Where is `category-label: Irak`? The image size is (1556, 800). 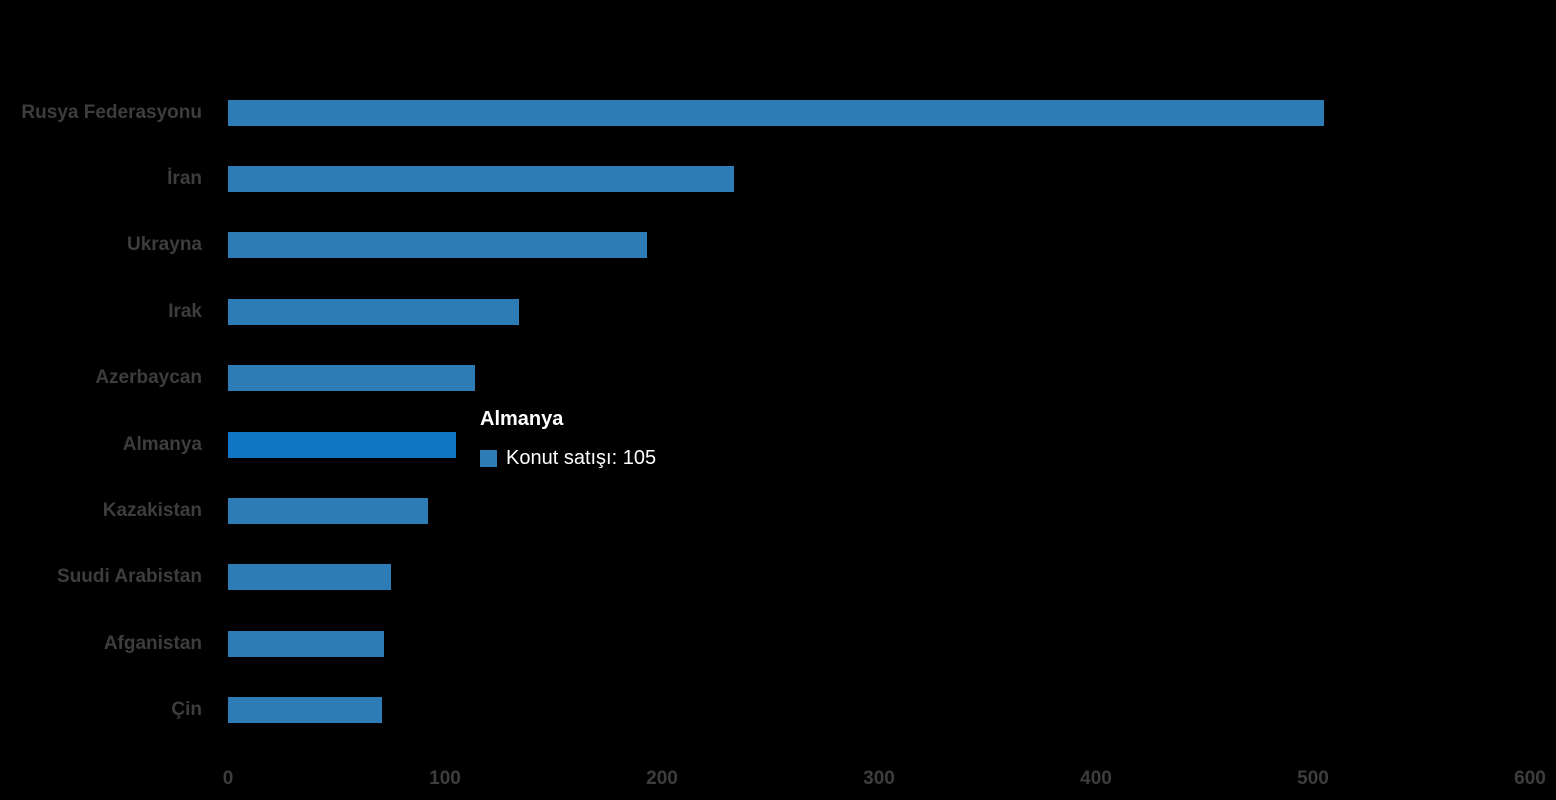 category-label: Irak is located at coordinates (185, 311).